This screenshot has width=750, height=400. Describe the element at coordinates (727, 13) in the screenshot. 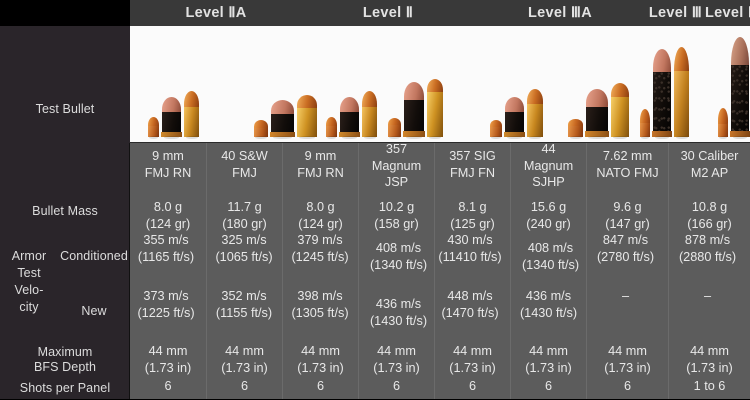

I see `column-header-level-4: Level Ⅳ` at that location.